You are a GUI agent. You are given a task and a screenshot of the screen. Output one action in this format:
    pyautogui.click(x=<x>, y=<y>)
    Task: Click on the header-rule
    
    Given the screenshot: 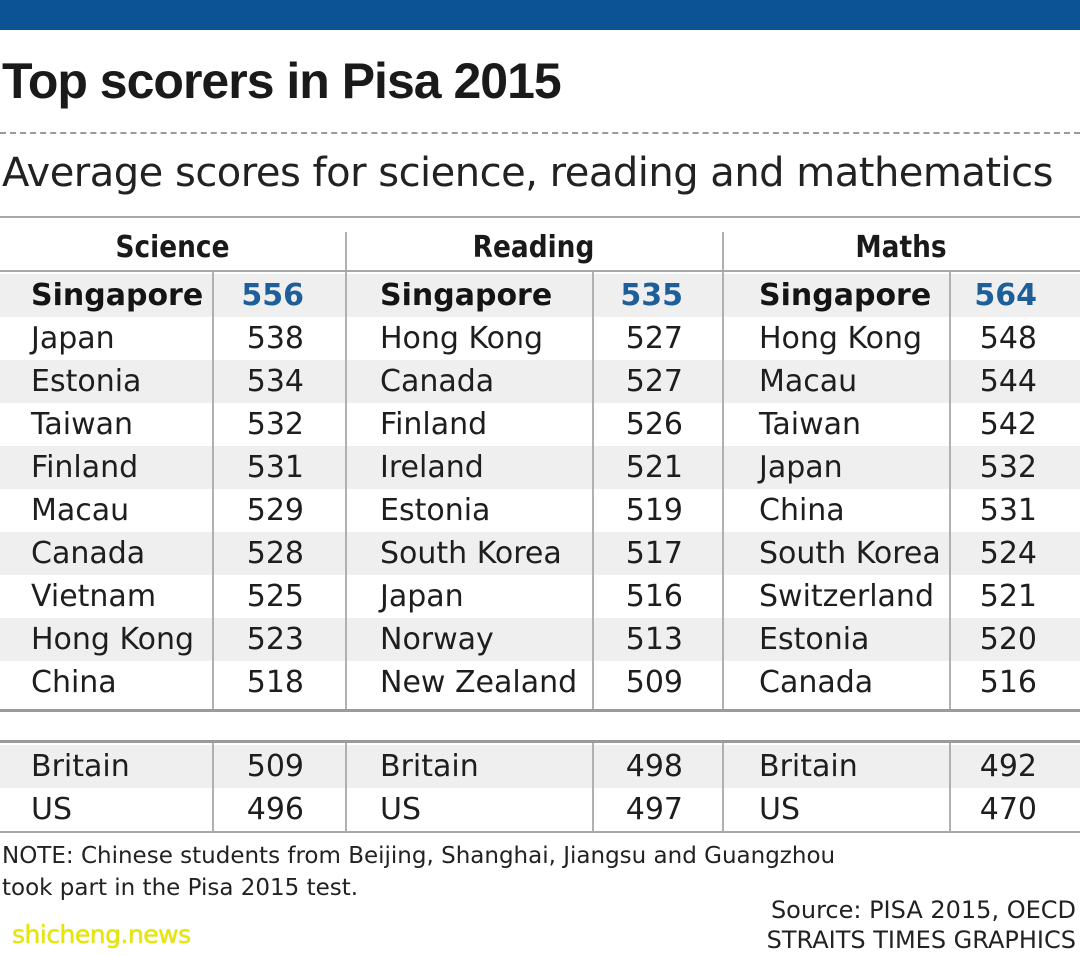 What is the action you would take?
    pyautogui.click(x=540, y=271)
    